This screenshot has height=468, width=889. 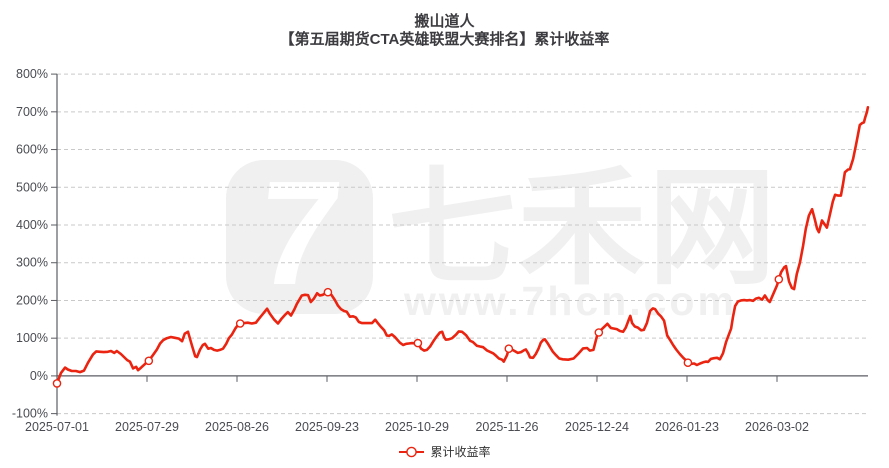 I want to click on x-axis-label: 2025-10-29, so click(x=417, y=427).